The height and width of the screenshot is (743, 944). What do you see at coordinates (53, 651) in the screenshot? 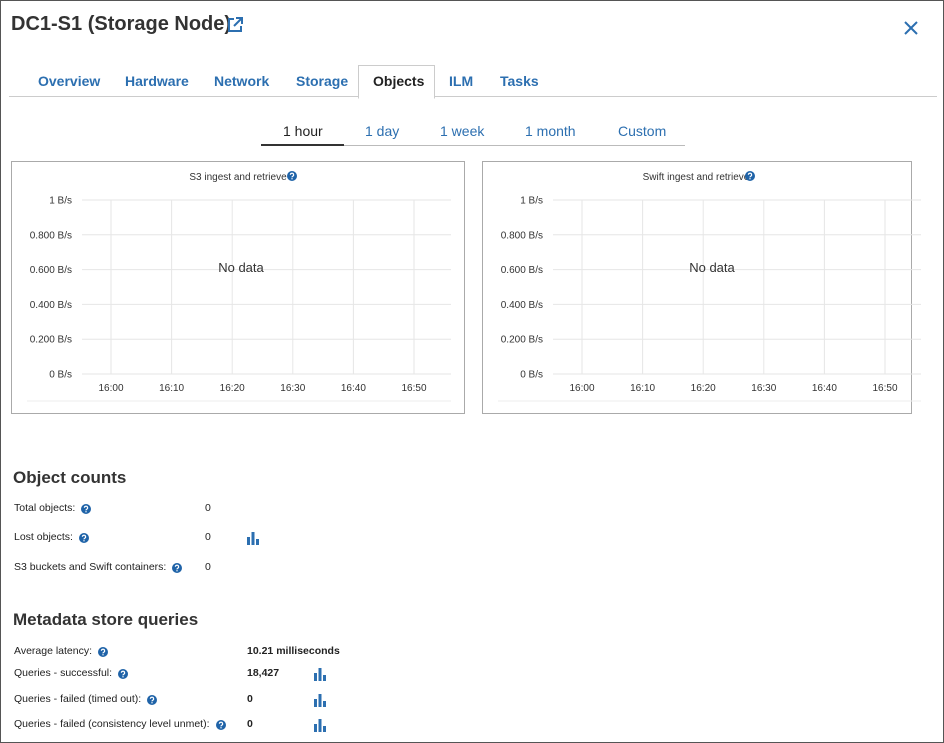
I see `row-label: Average latency:` at bounding box center [53, 651].